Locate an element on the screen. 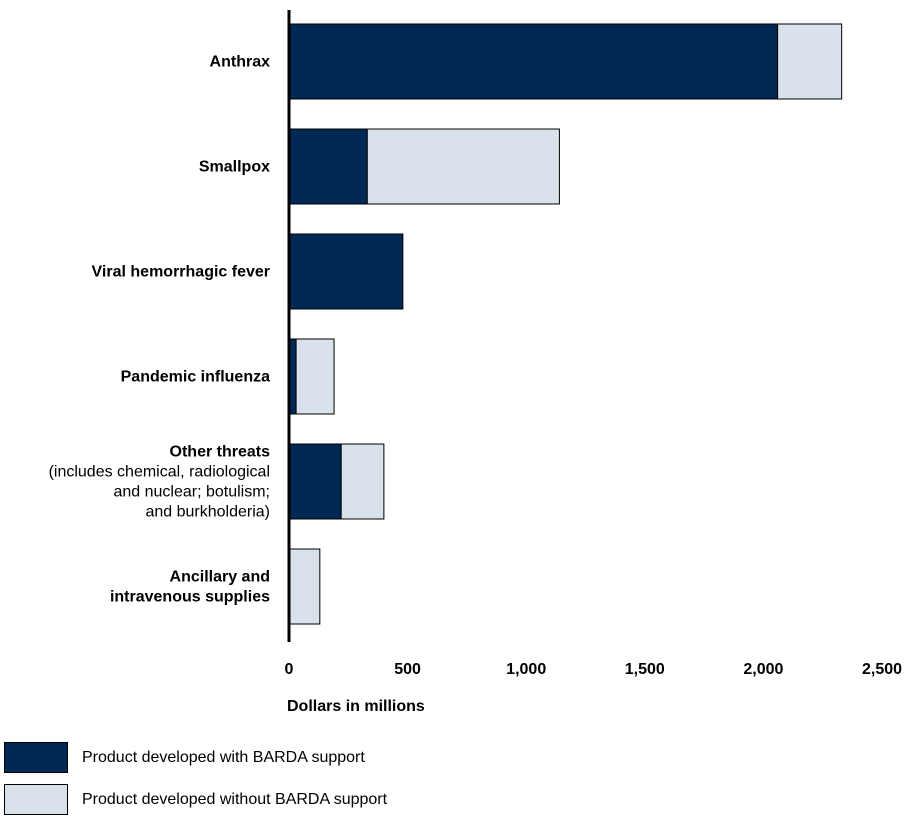  legend-label-with-barda: Product developed with BARDA support is located at coordinates (223, 757).